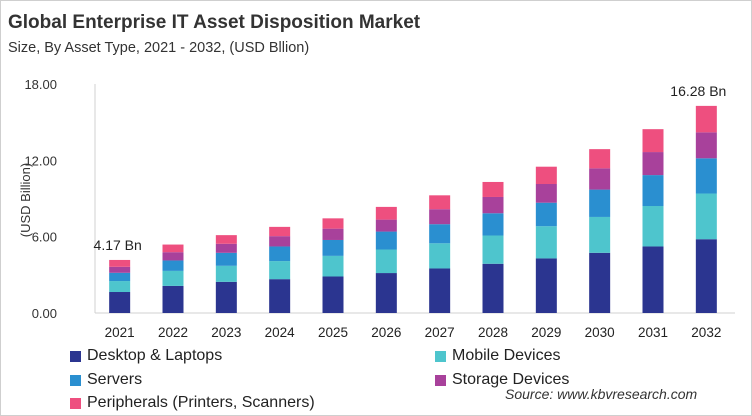  I want to click on bar-segment-mobile-devices-2025, so click(333, 266).